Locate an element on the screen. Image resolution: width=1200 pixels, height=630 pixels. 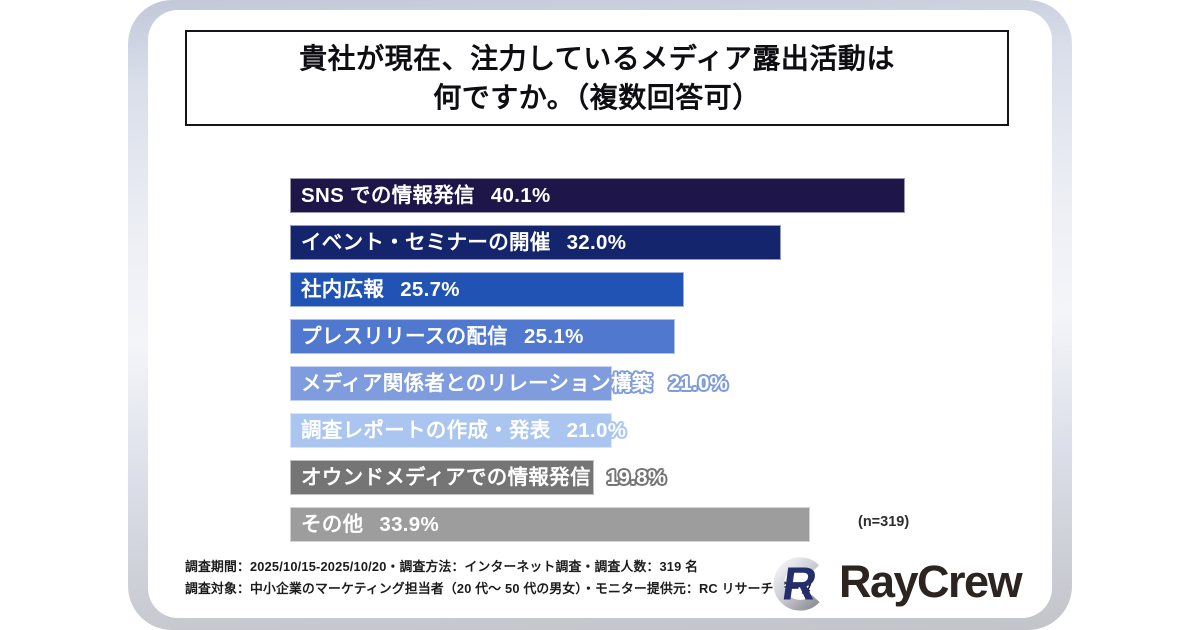
bar-category: SNS での情報発信 is located at coordinates (388, 195).